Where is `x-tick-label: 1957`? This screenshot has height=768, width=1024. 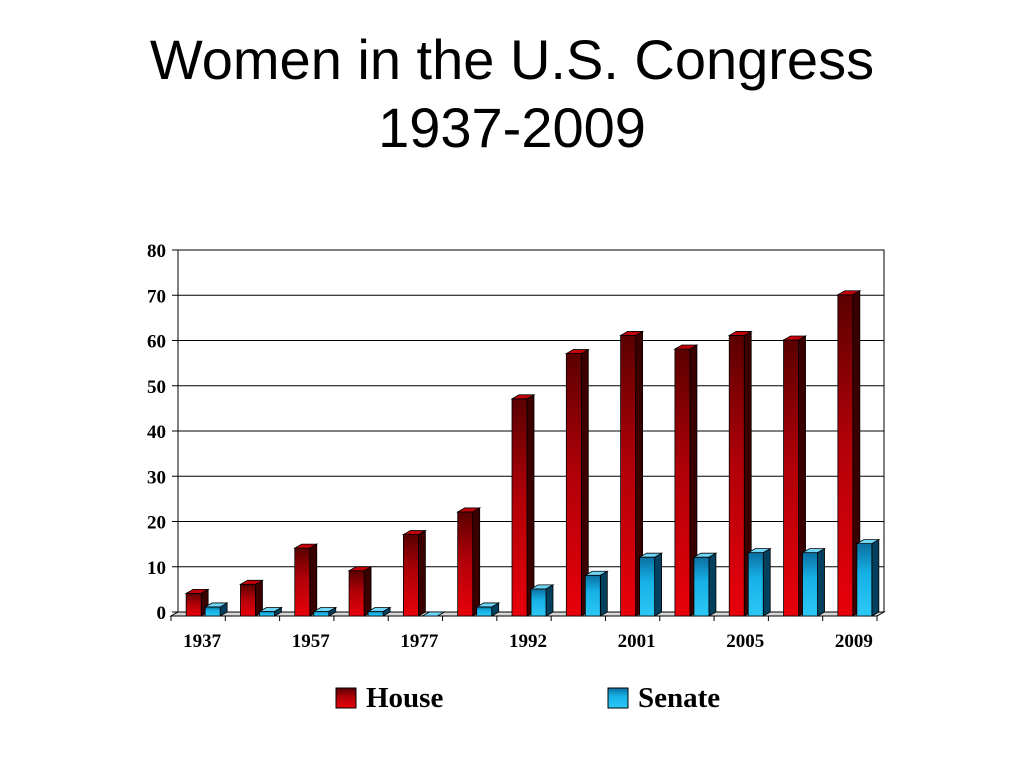 x-tick-label: 1957 is located at coordinates (311, 641).